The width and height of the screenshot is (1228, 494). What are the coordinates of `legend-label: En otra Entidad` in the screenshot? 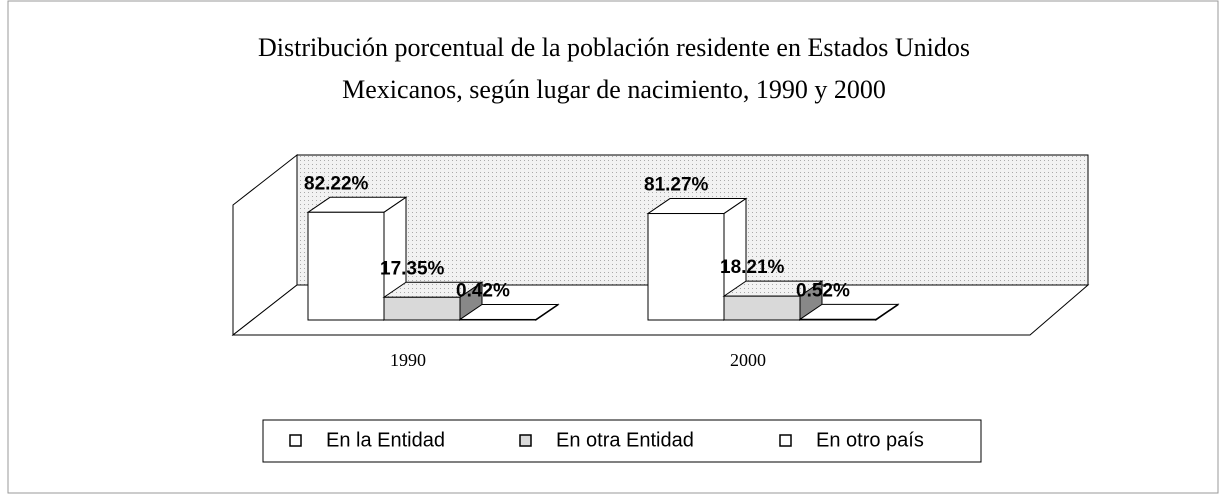 It's located at (625, 440).